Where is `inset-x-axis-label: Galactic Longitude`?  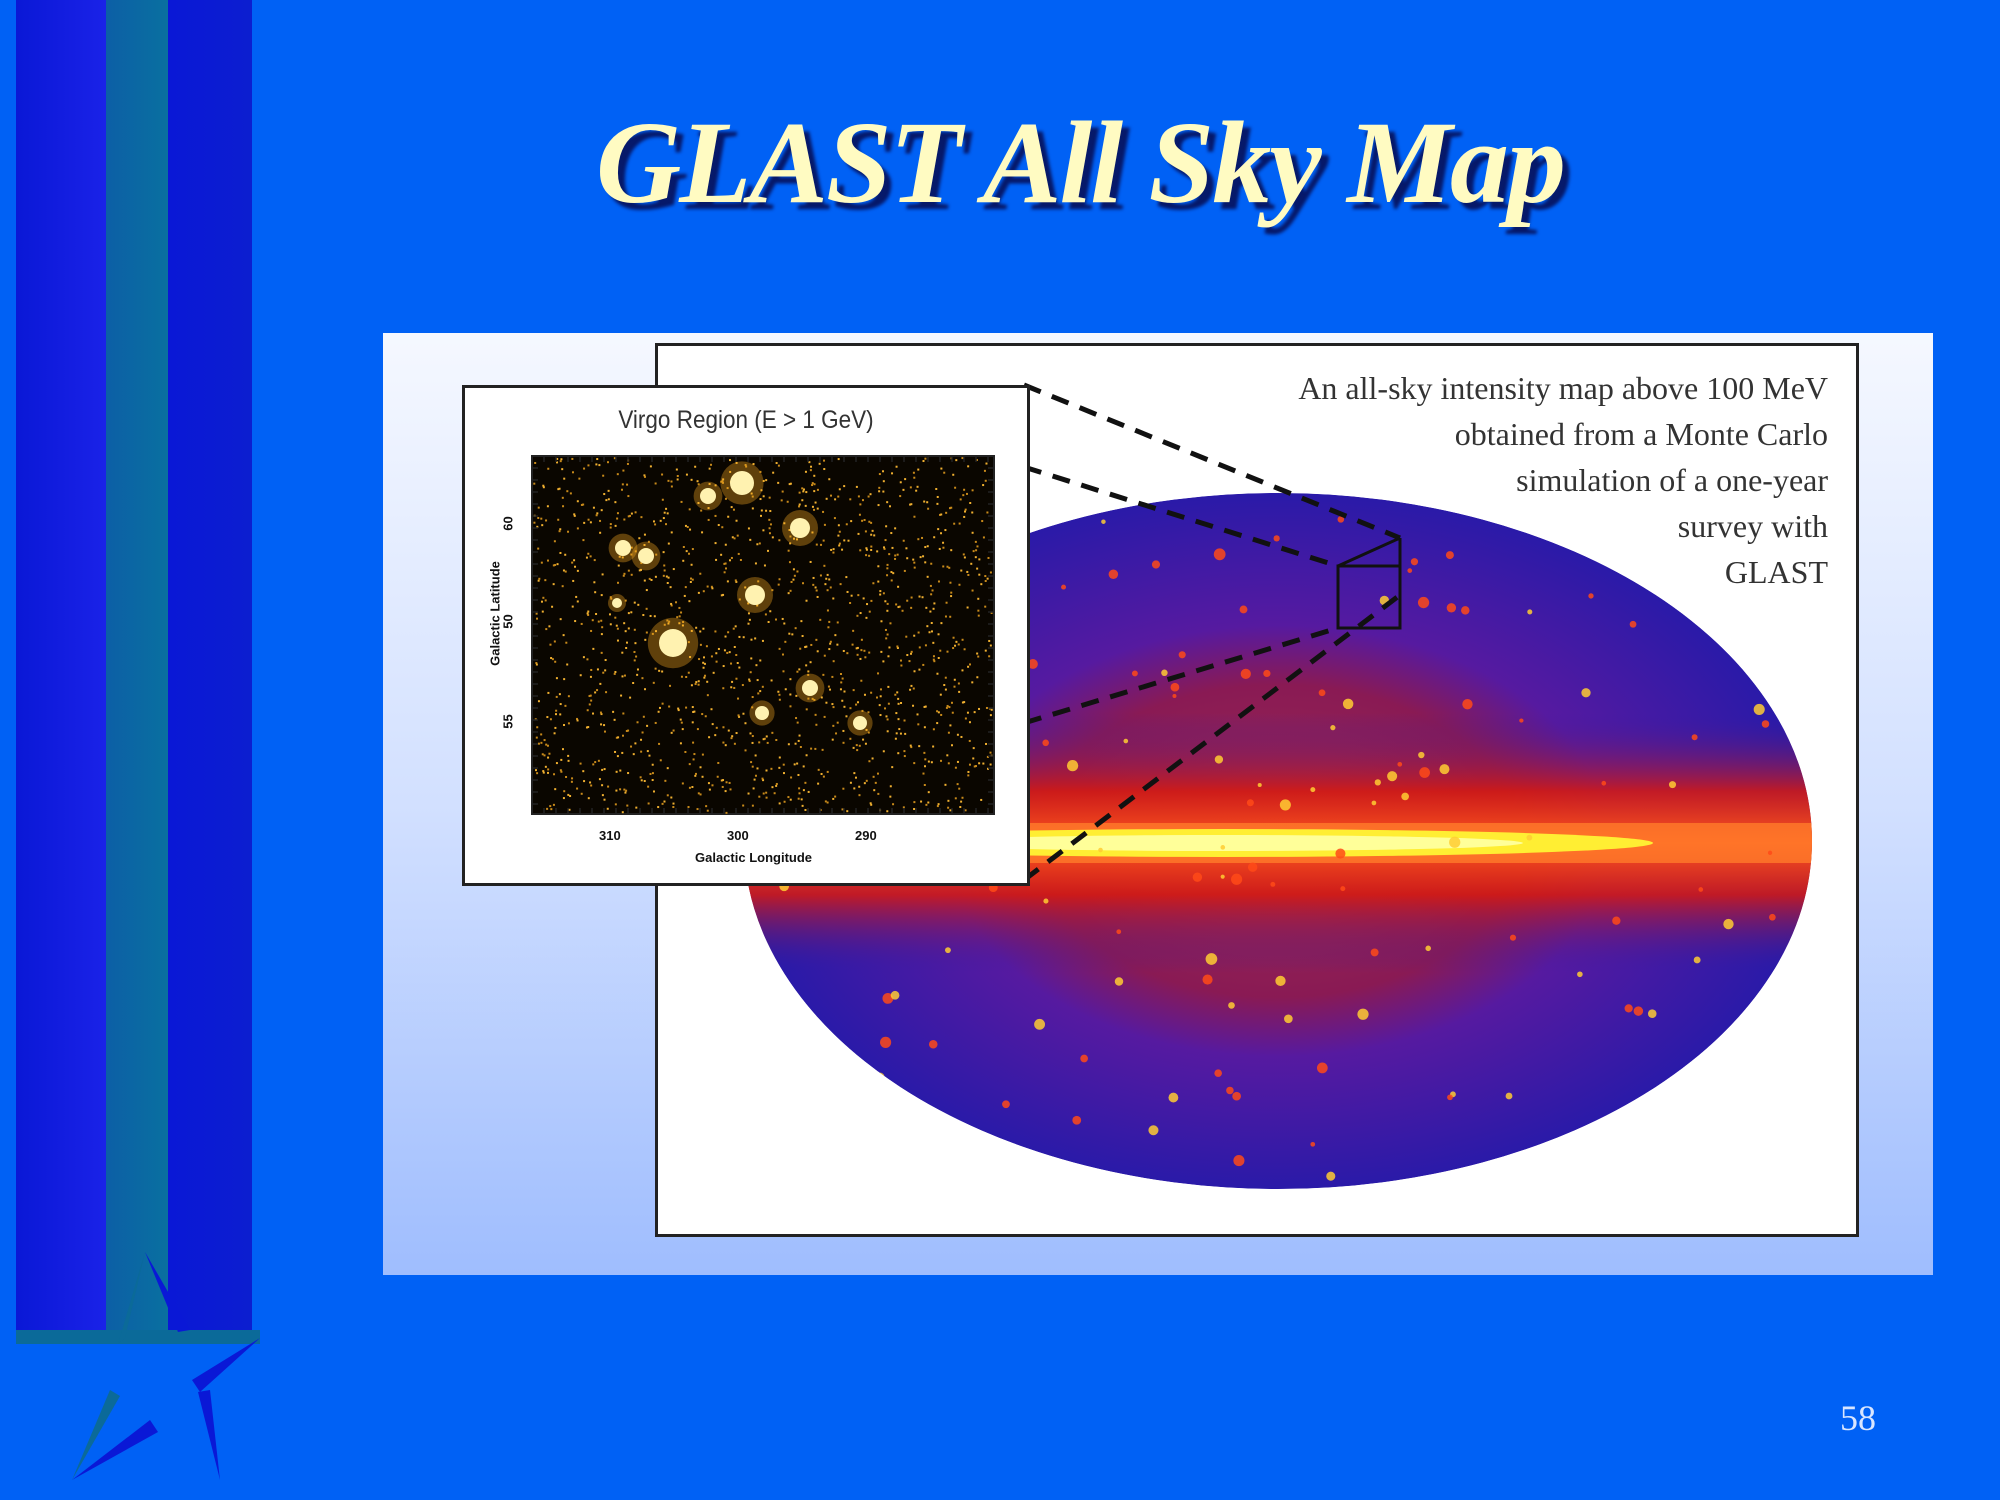 inset-x-axis-label: Galactic Longitude is located at coordinates (754, 857).